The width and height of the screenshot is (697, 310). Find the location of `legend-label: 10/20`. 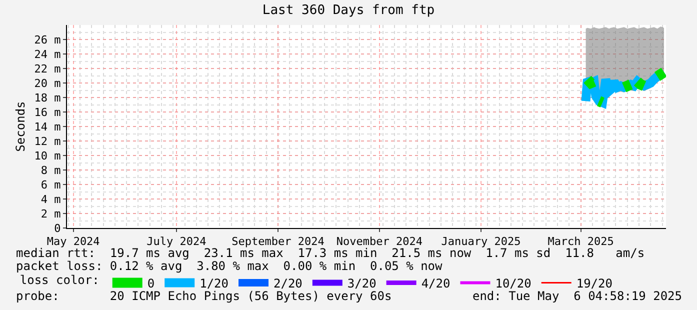

legend-label: 10/20 is located at coordinates (513, 283).